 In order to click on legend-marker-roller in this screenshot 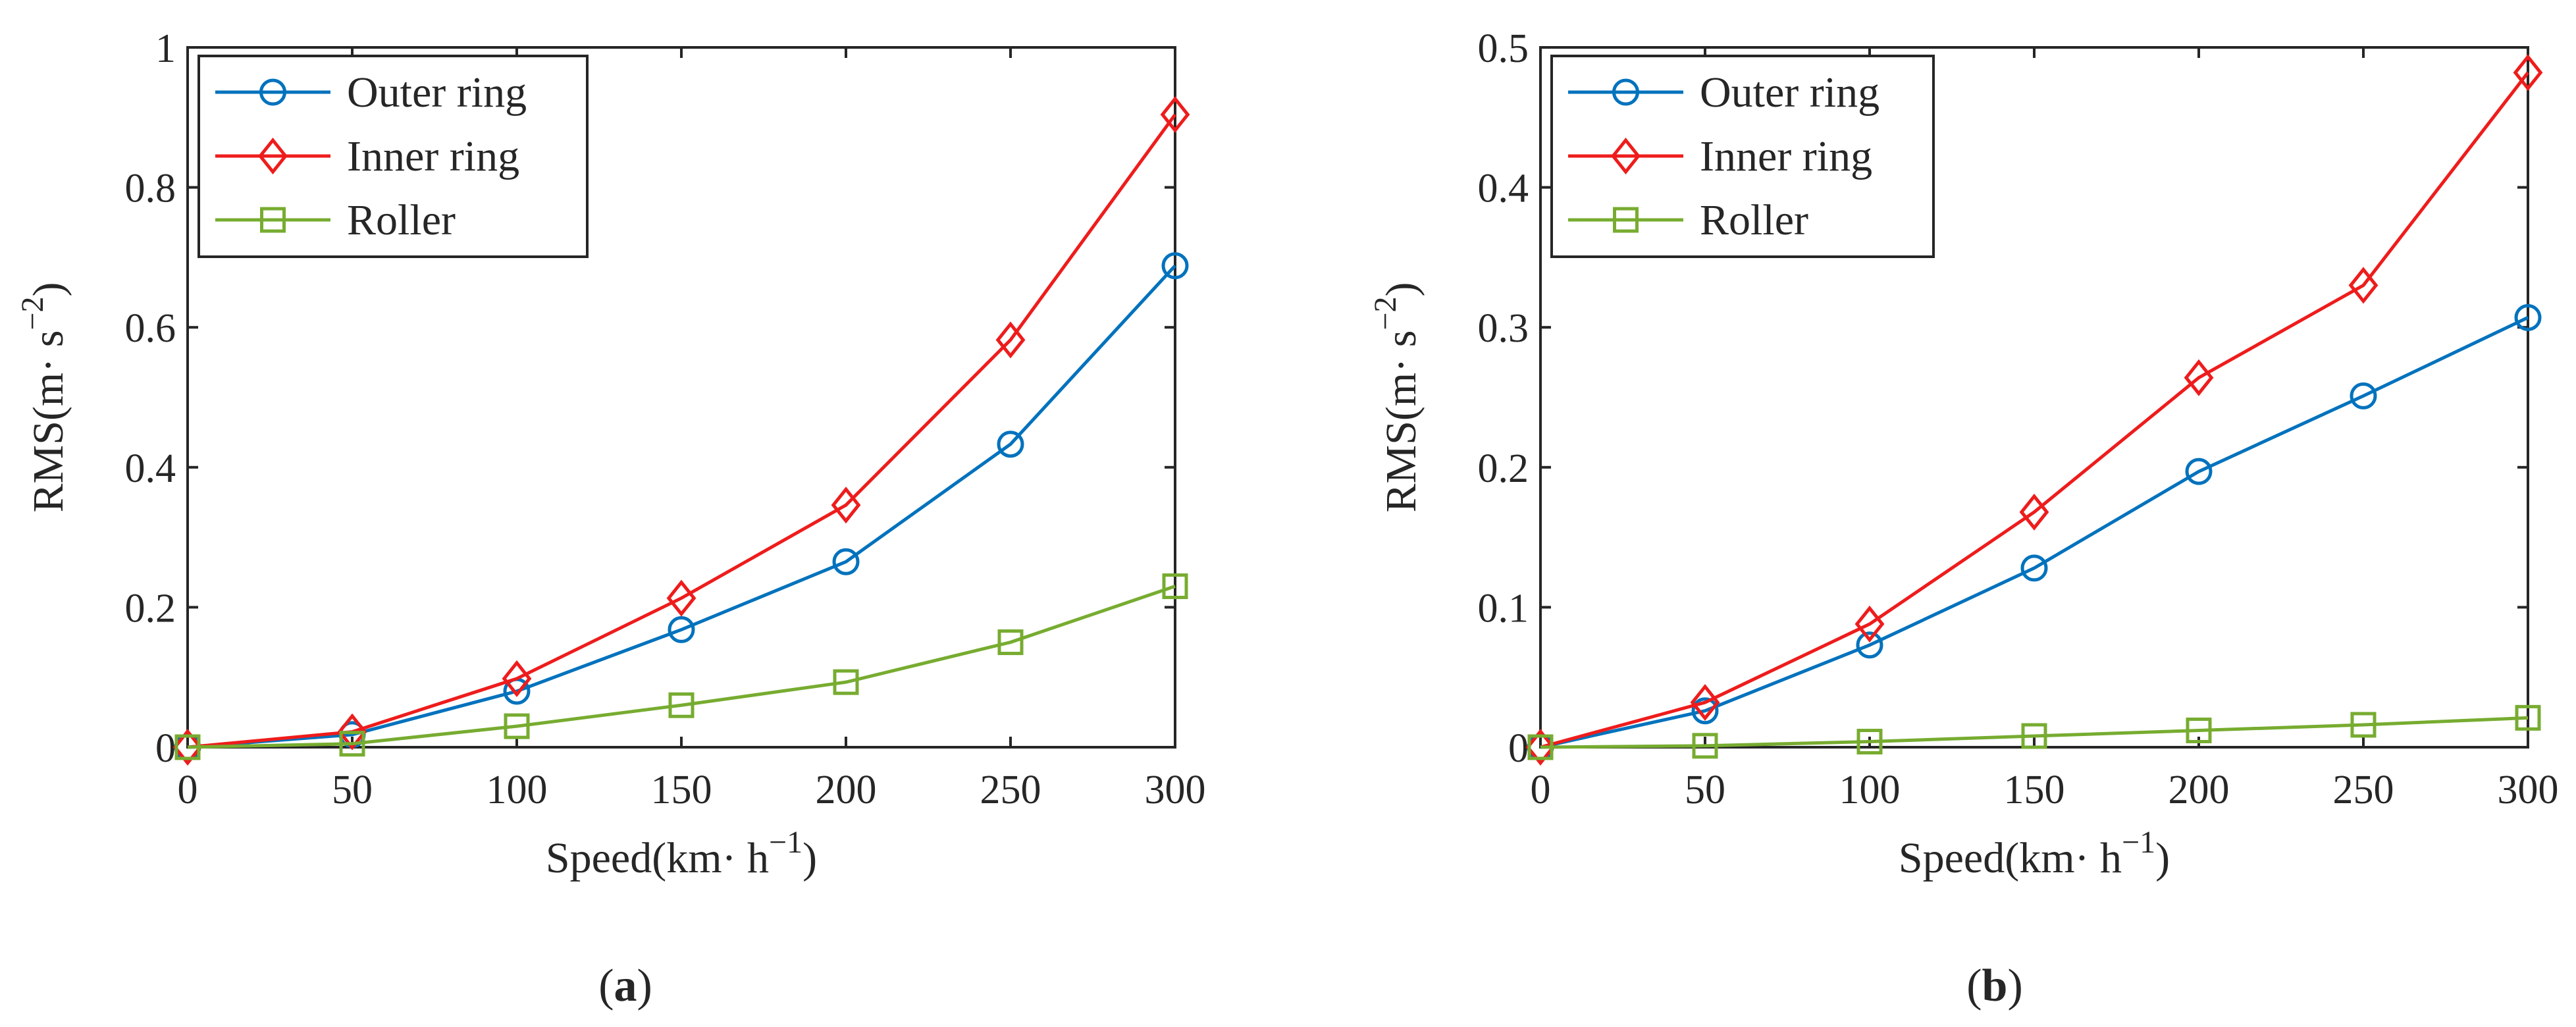, I will do `click(273, 220)`.